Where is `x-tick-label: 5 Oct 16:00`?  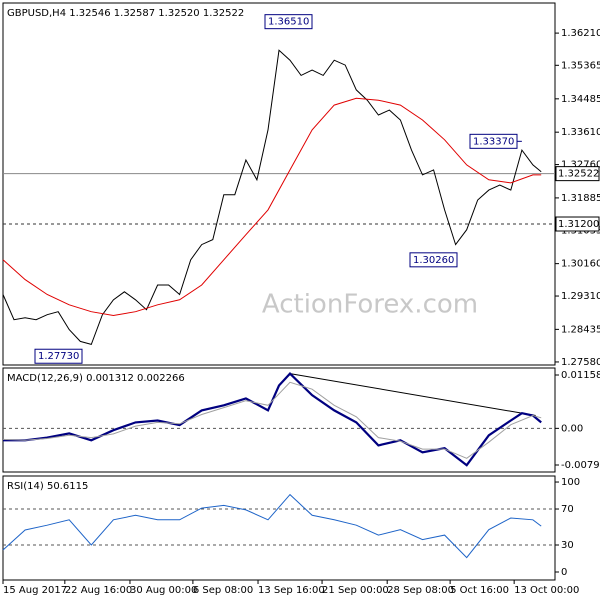 x-tick-label: 5 Oct 16:00 is located at coordinates (479, 590).